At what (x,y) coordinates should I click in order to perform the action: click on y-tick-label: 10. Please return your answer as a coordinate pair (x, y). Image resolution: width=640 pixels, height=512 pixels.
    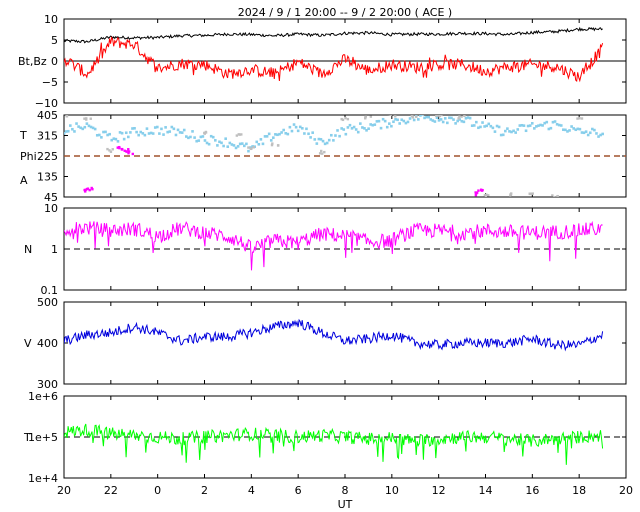
    Looking at the image, I should click on (51, 19).